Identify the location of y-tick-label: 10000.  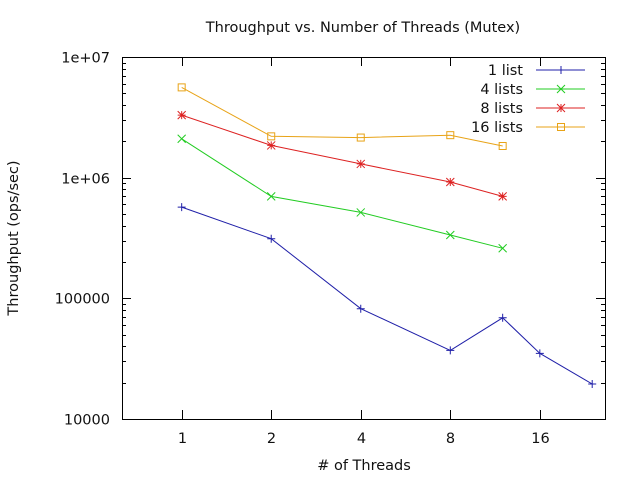
(87, 421).